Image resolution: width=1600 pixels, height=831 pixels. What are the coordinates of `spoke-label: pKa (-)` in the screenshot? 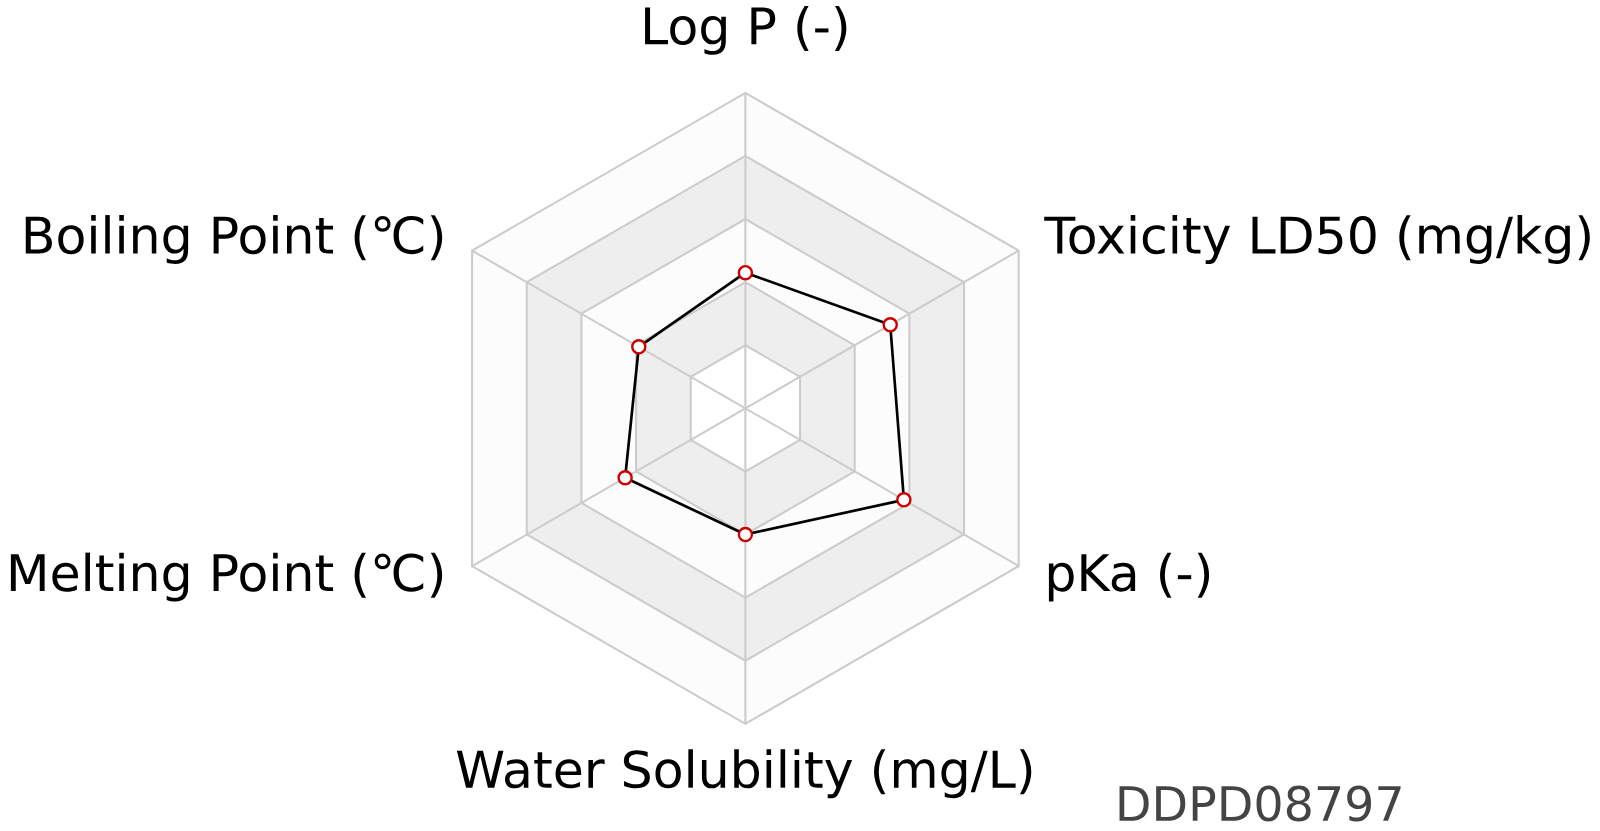 It's located at (1129, 577).